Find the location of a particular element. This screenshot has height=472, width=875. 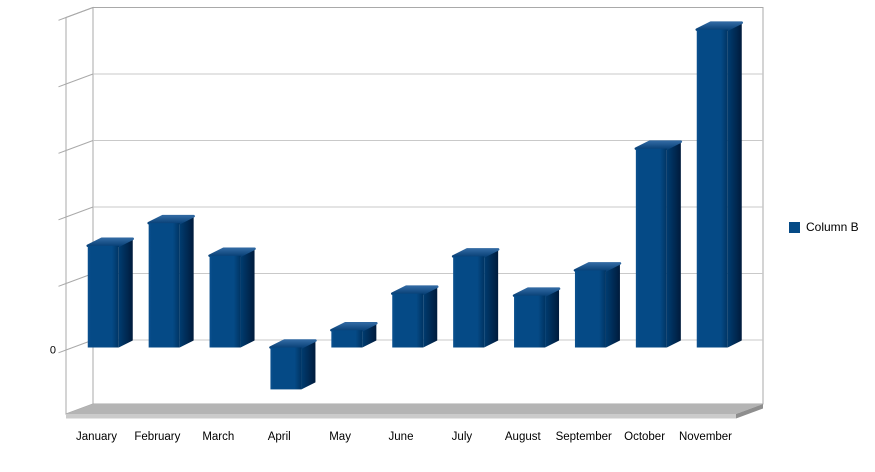

legend-swatch-icon is located at coordinates (794, 227).